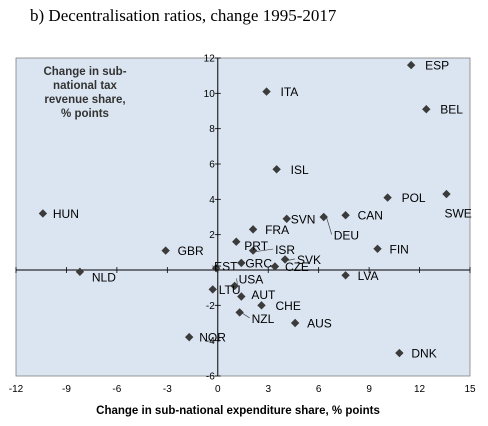 The height and width of the screenshot is (426, 488). I want to click on y-tick-label: 4, so click(212, 200).